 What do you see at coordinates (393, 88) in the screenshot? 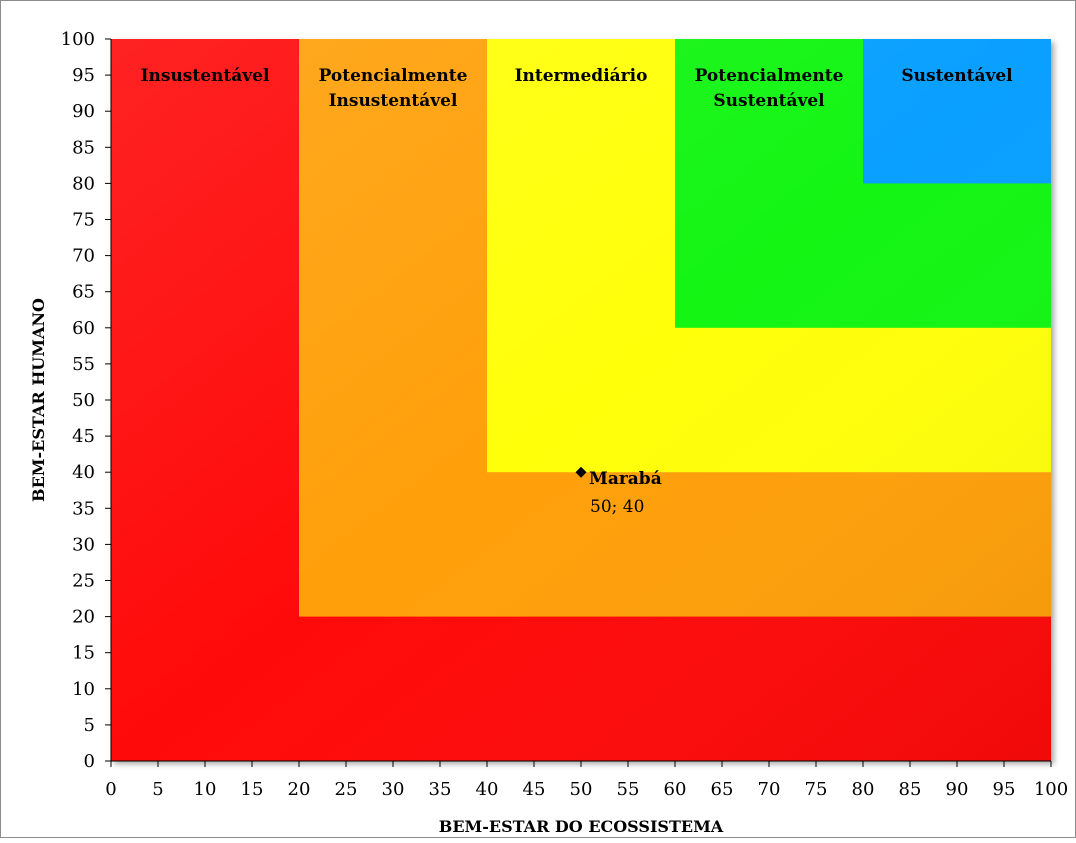
I see `zone-label: Potencialmente Insustentável` at bounding box center [393, 88].